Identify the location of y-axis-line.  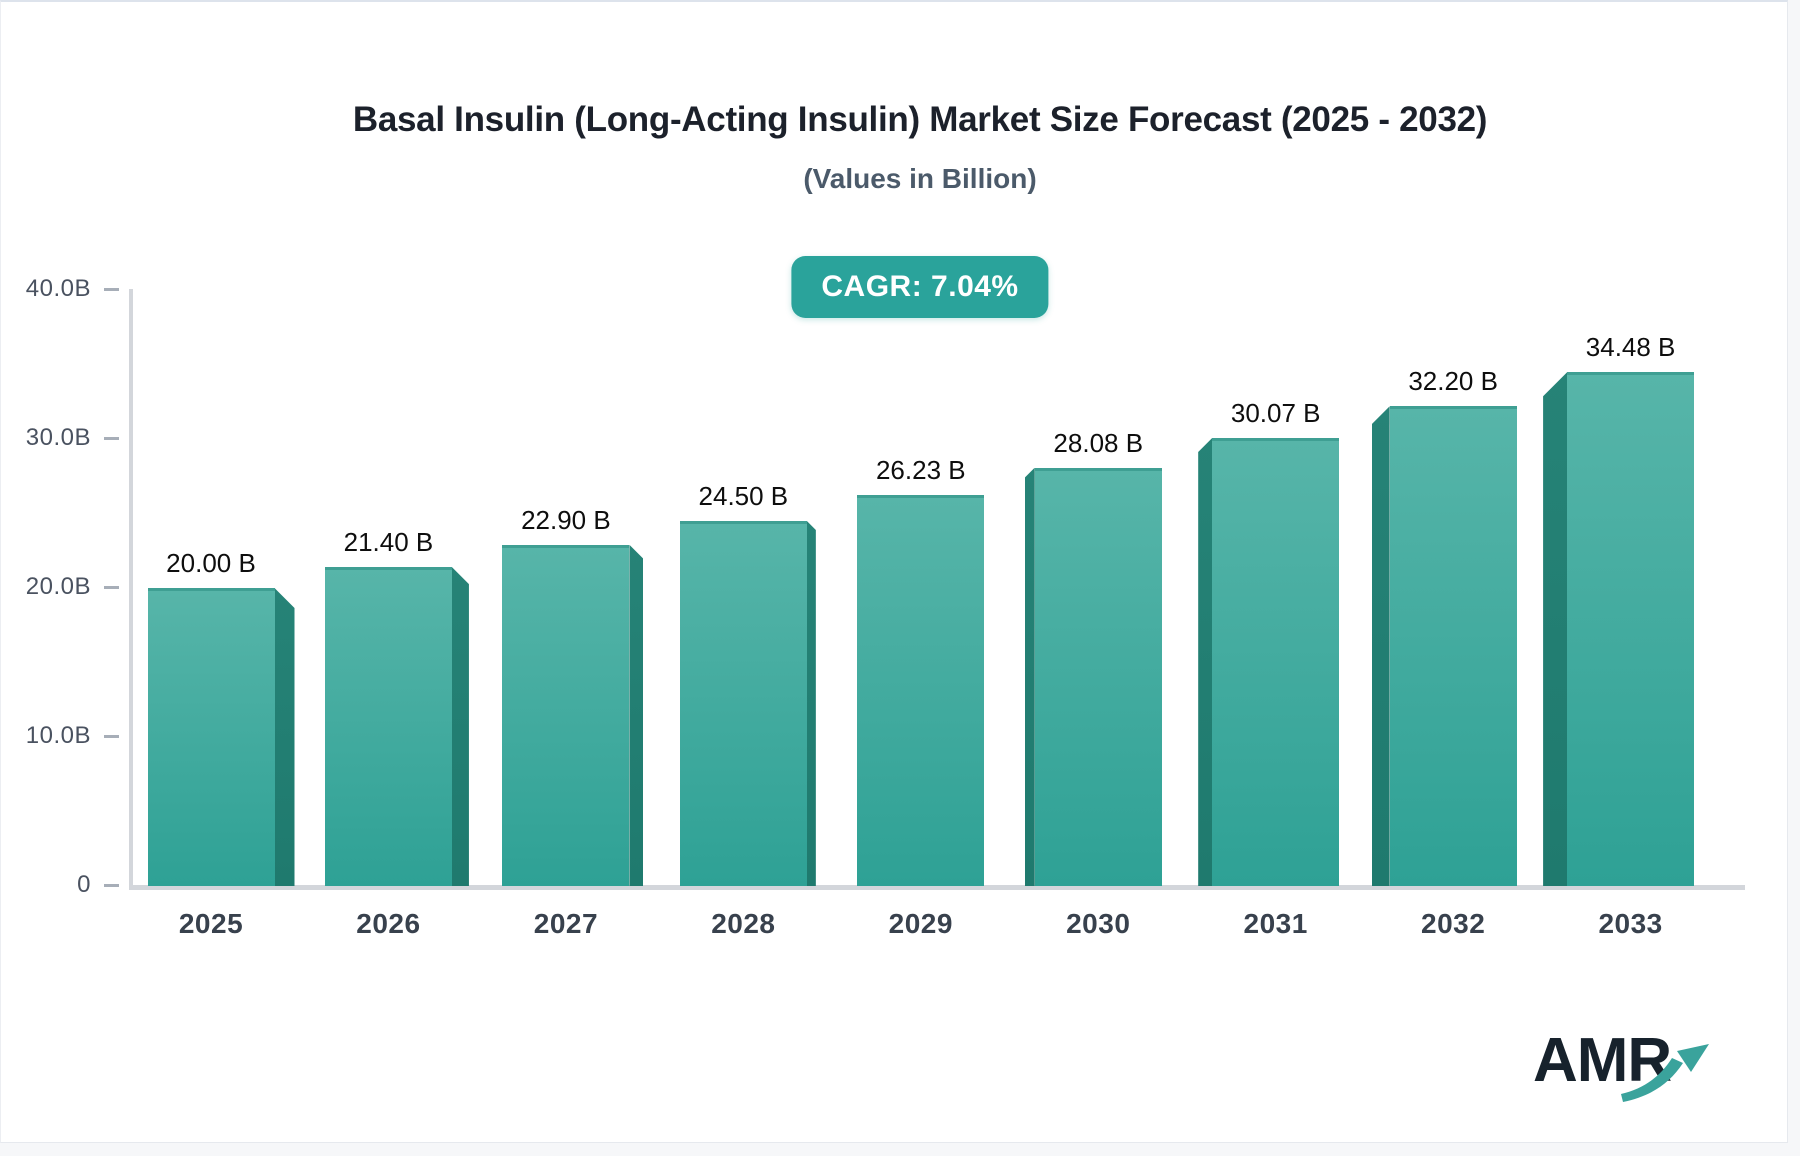
(131, 588).